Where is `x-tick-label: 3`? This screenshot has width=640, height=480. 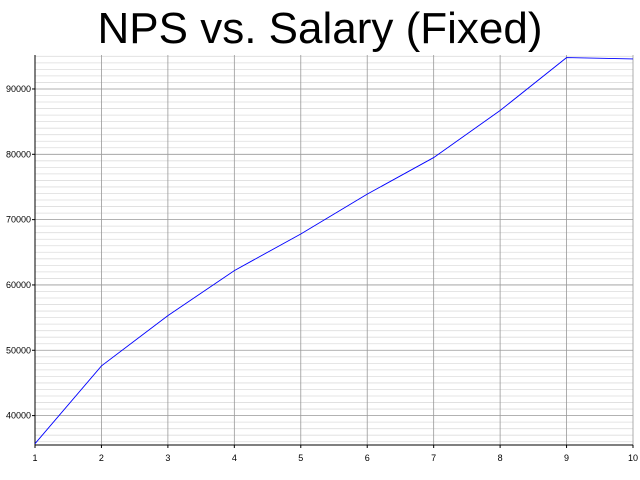 x-tick-label: 3 is located at coordinates (167, 458).